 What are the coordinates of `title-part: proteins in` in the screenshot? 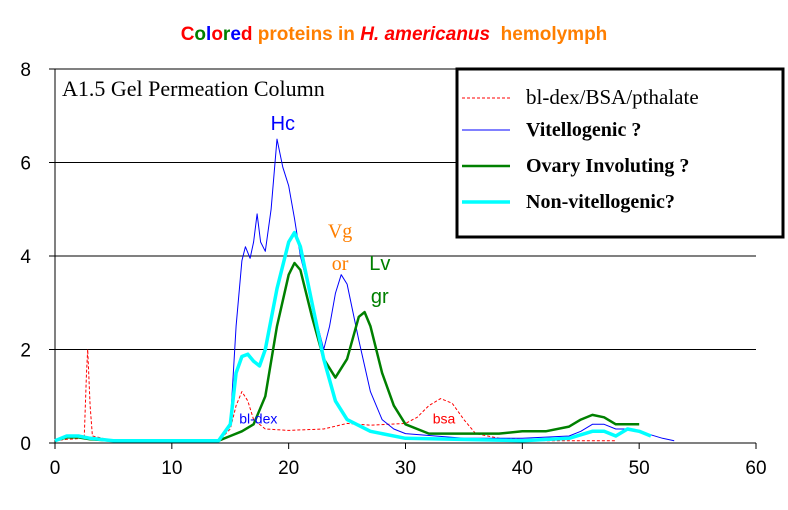 It's located at (307, 34).